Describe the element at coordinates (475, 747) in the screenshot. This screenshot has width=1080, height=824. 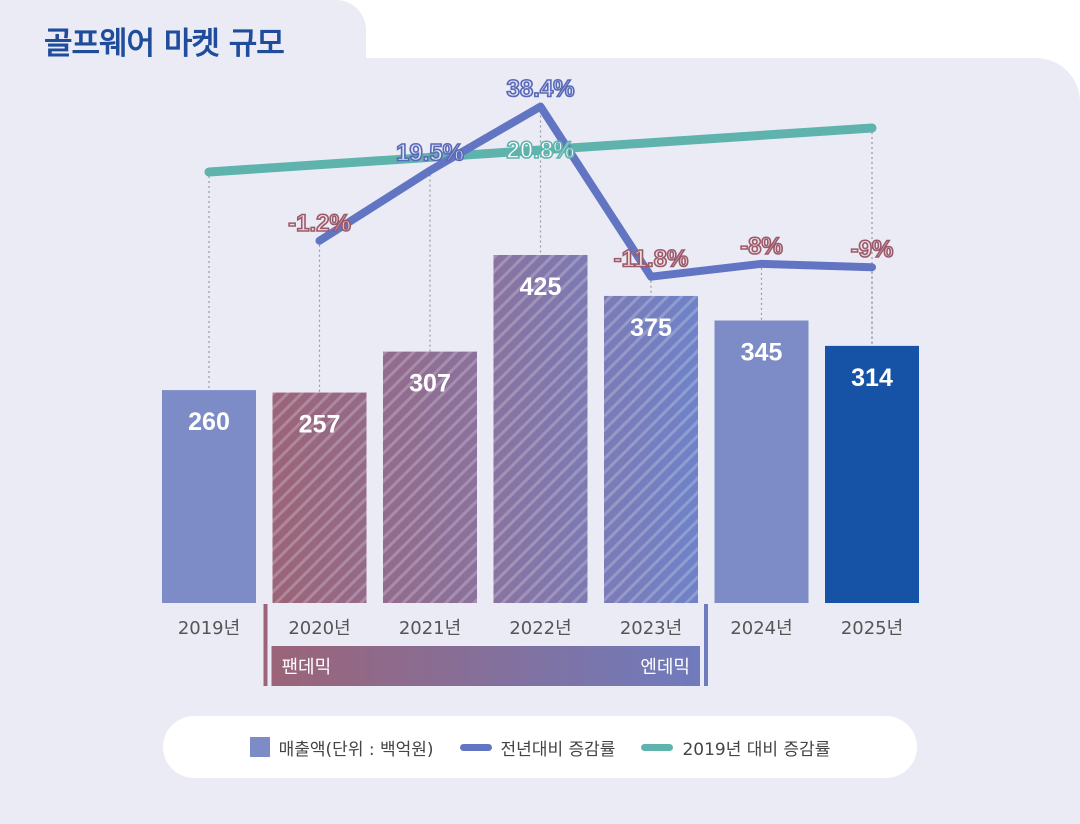
I see `legend-swatch-yoy-line` at that location.